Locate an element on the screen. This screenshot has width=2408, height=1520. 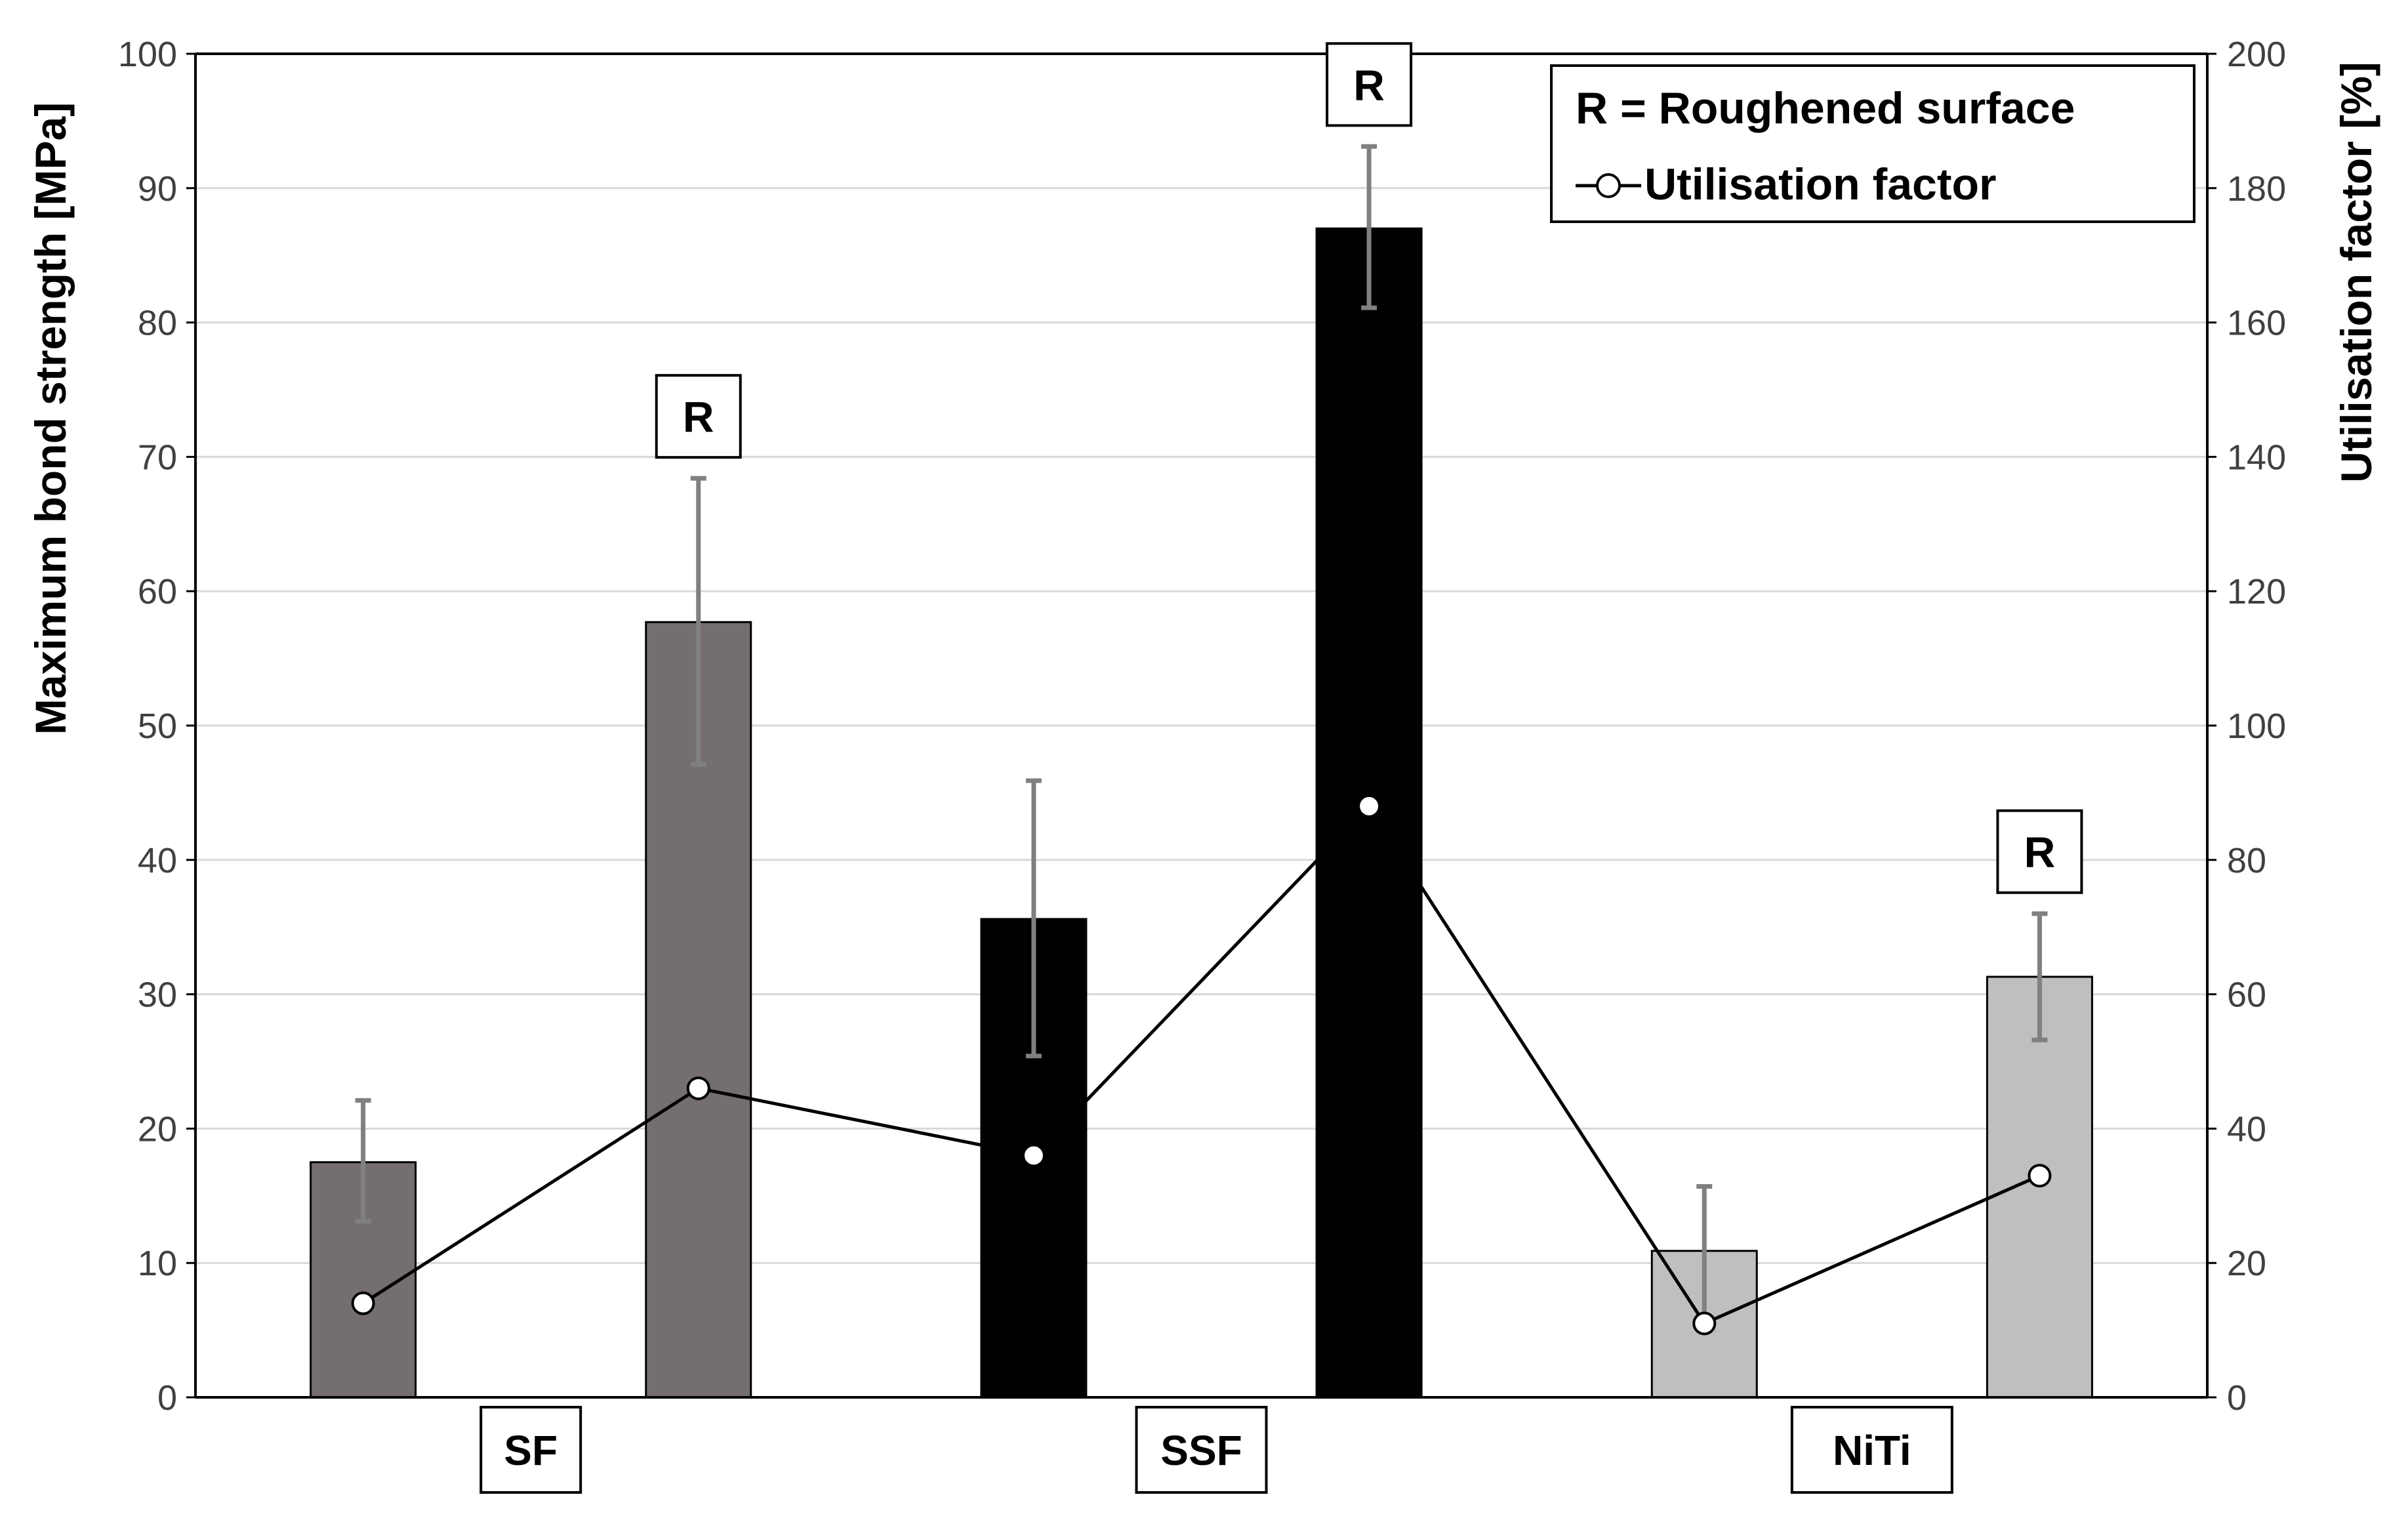
right-tick-label: 140 is located at coordinates (2256, 457).